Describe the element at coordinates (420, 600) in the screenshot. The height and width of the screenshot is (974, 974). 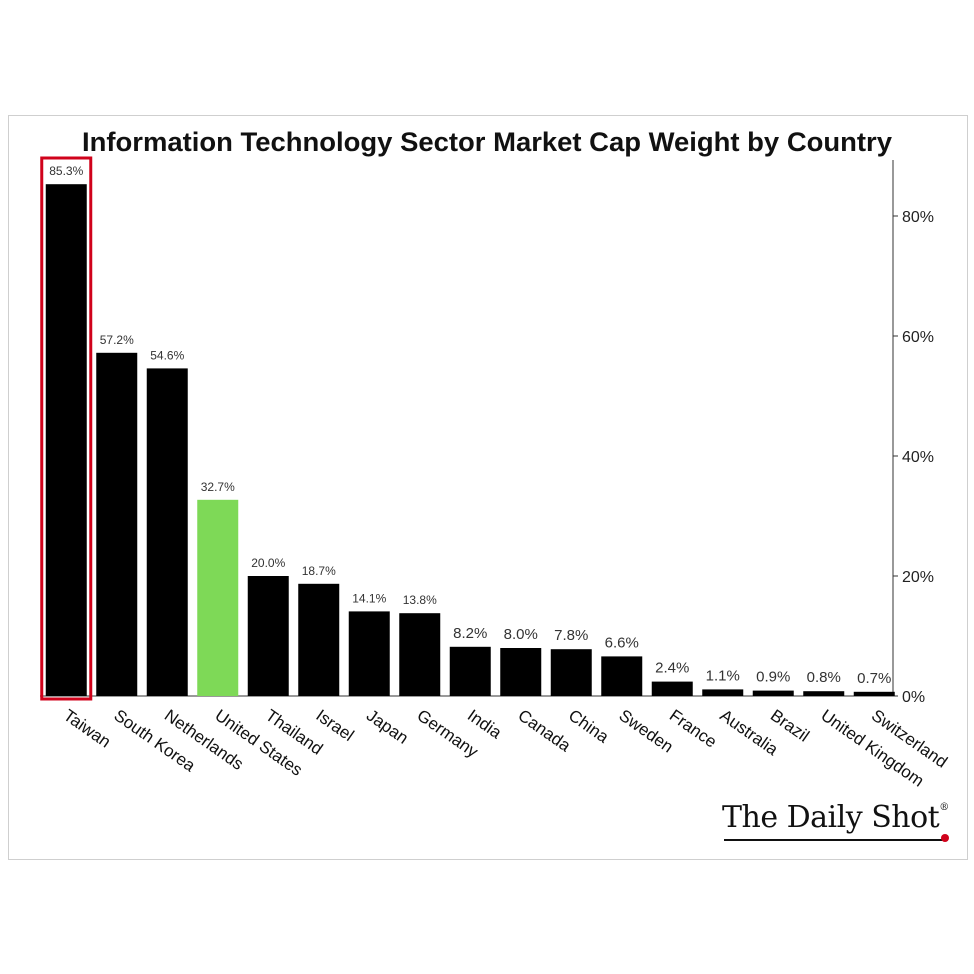
I see `data-label: 13.8%` at that location.